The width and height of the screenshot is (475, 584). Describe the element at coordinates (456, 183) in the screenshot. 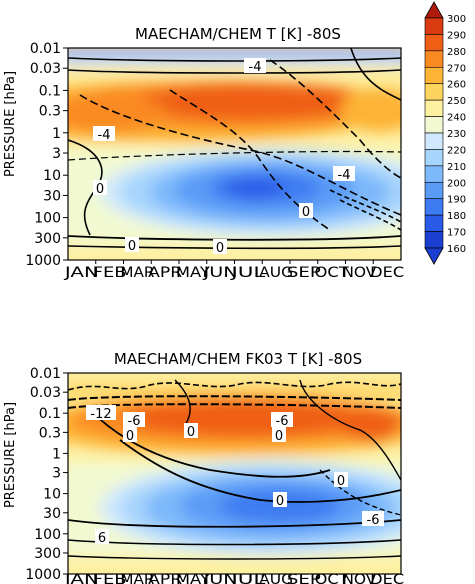

I see `colorbar-label: 200` at that location.